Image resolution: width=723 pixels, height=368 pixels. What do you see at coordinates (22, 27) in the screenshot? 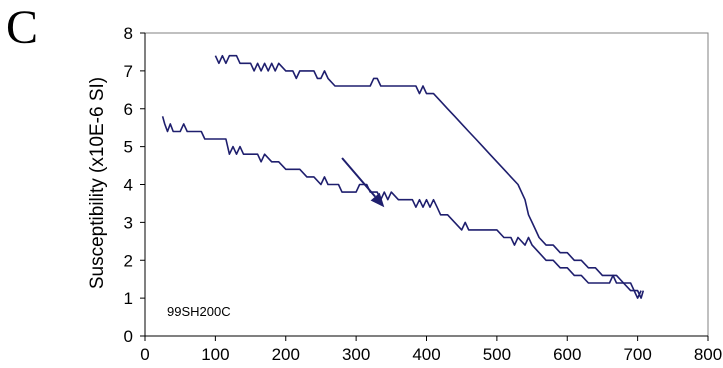
I see `panel-label: C` at bounding box center [22, 27].